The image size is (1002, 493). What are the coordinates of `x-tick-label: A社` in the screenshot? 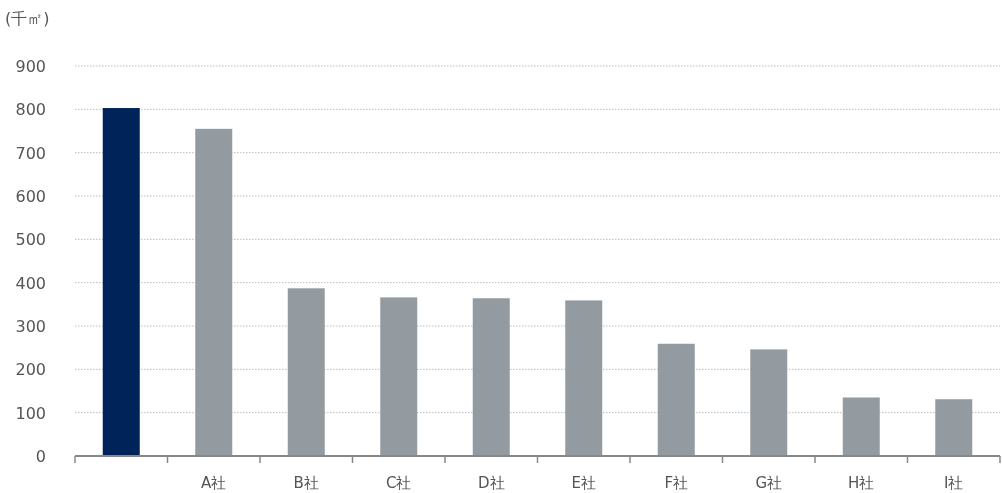 It's located at (214, 483).